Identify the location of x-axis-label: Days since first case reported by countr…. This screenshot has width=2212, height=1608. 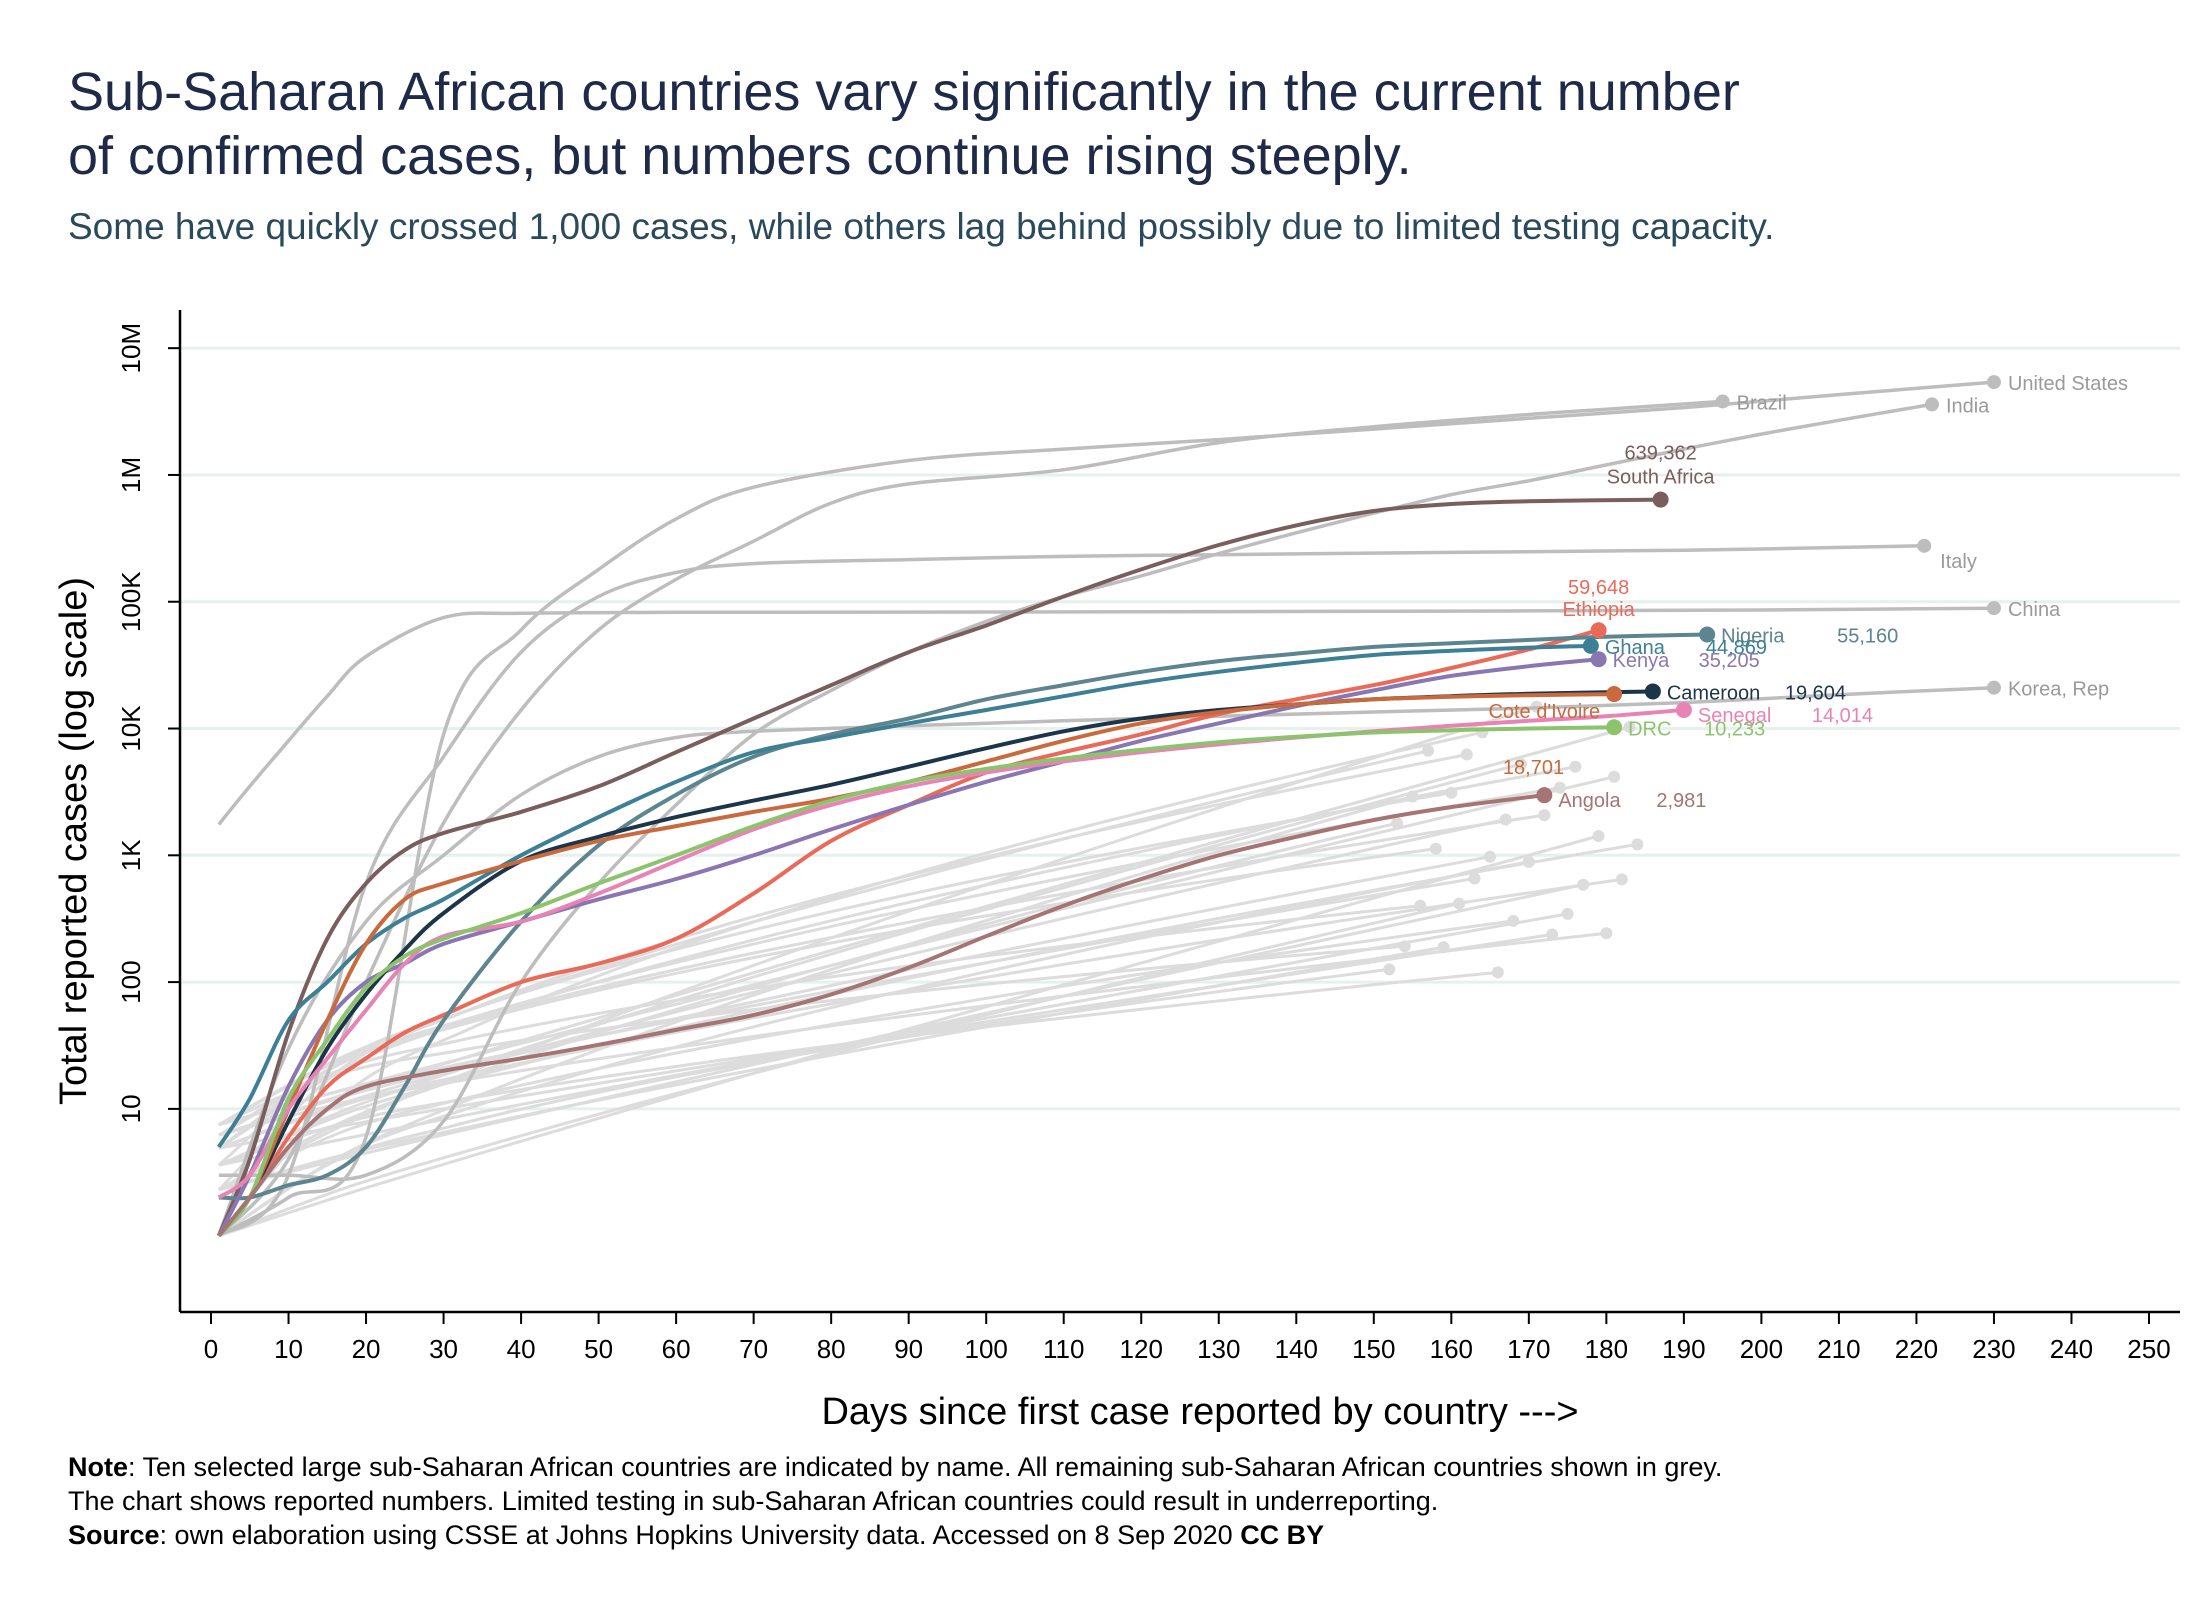
(1199, 1412).